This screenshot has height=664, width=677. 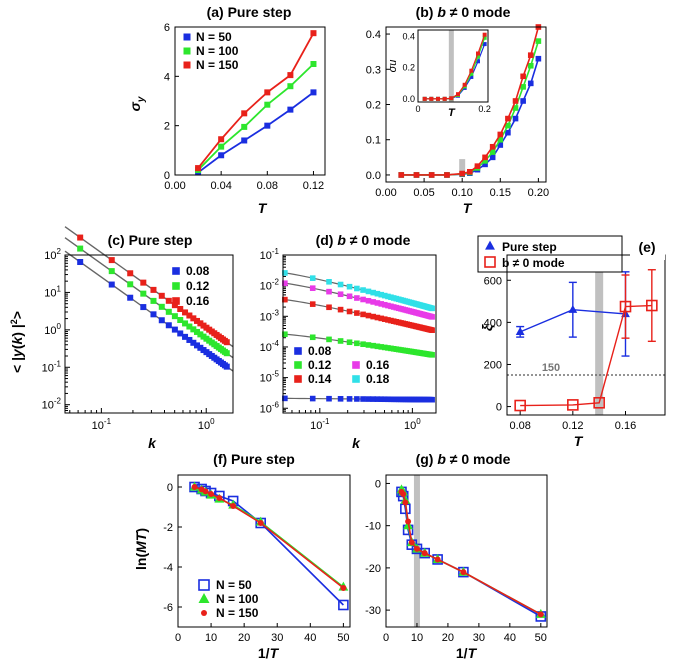 I want to click on panel-d-legend-label-0: 0.08, so click(x=320, y=351).